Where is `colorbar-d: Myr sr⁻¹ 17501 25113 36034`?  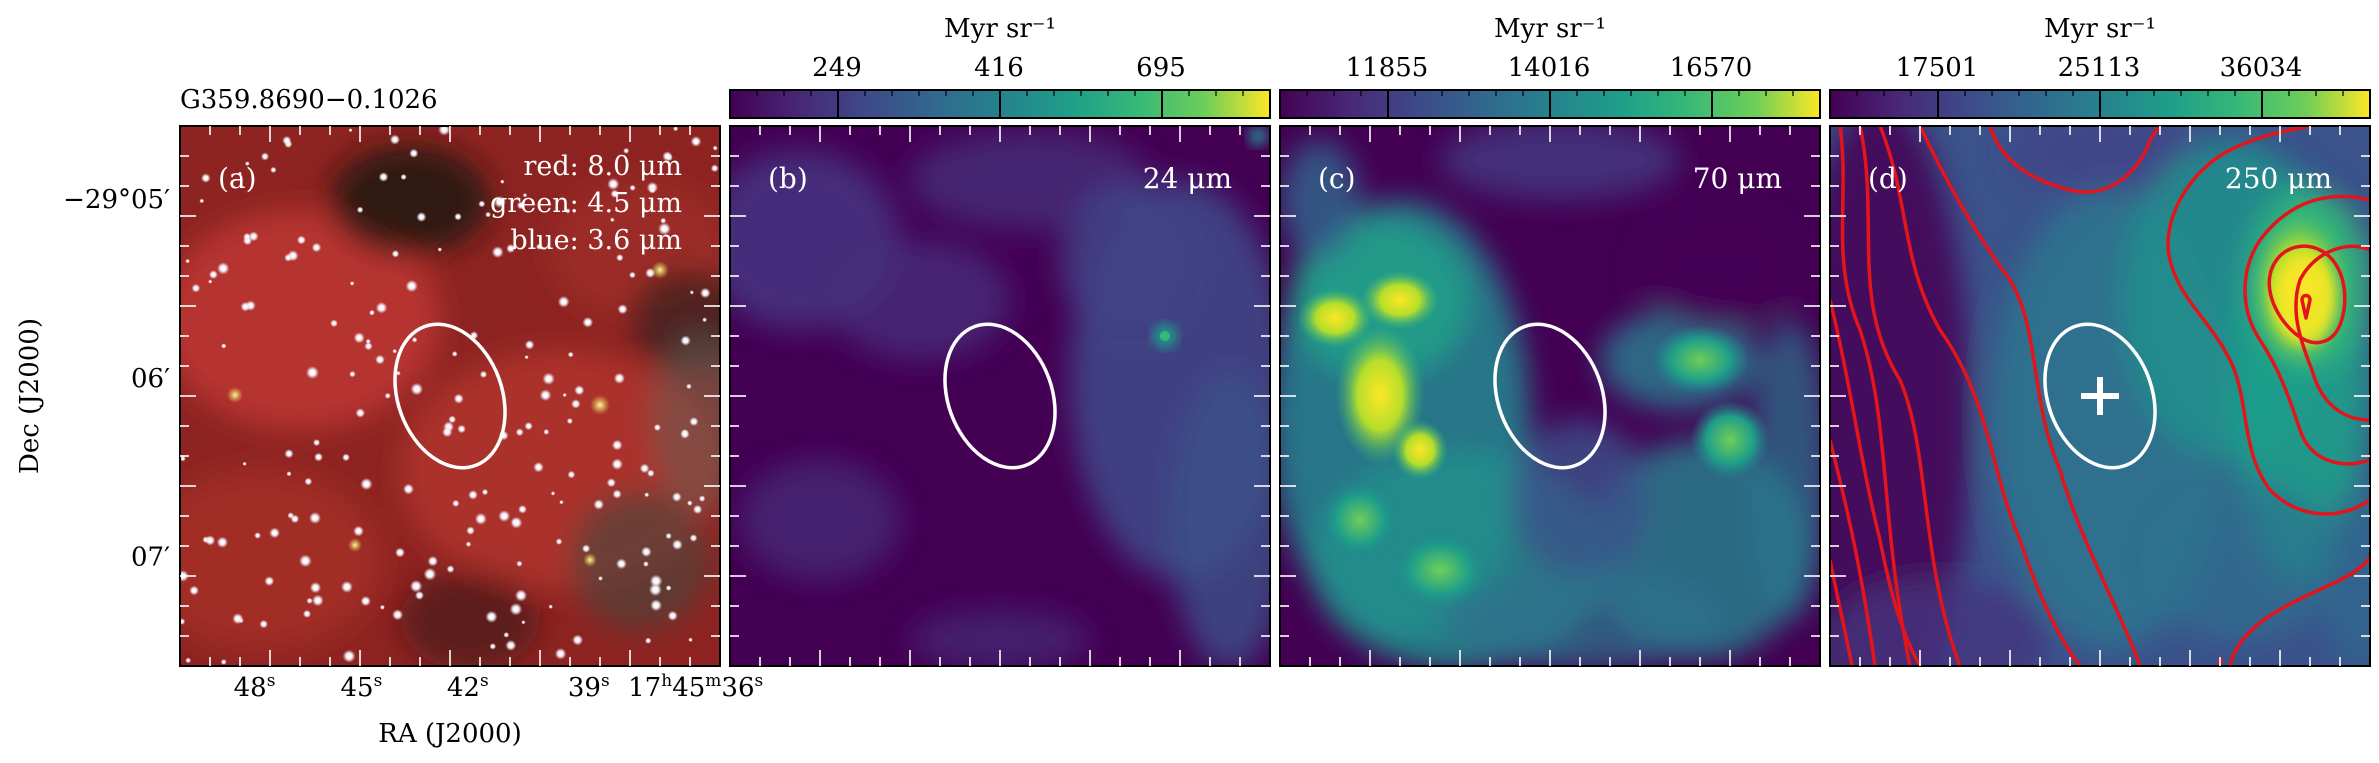 colorbar-d: Myr sr⁻¹ 17501 25113 36034 is located at coordinates (2100, 66).